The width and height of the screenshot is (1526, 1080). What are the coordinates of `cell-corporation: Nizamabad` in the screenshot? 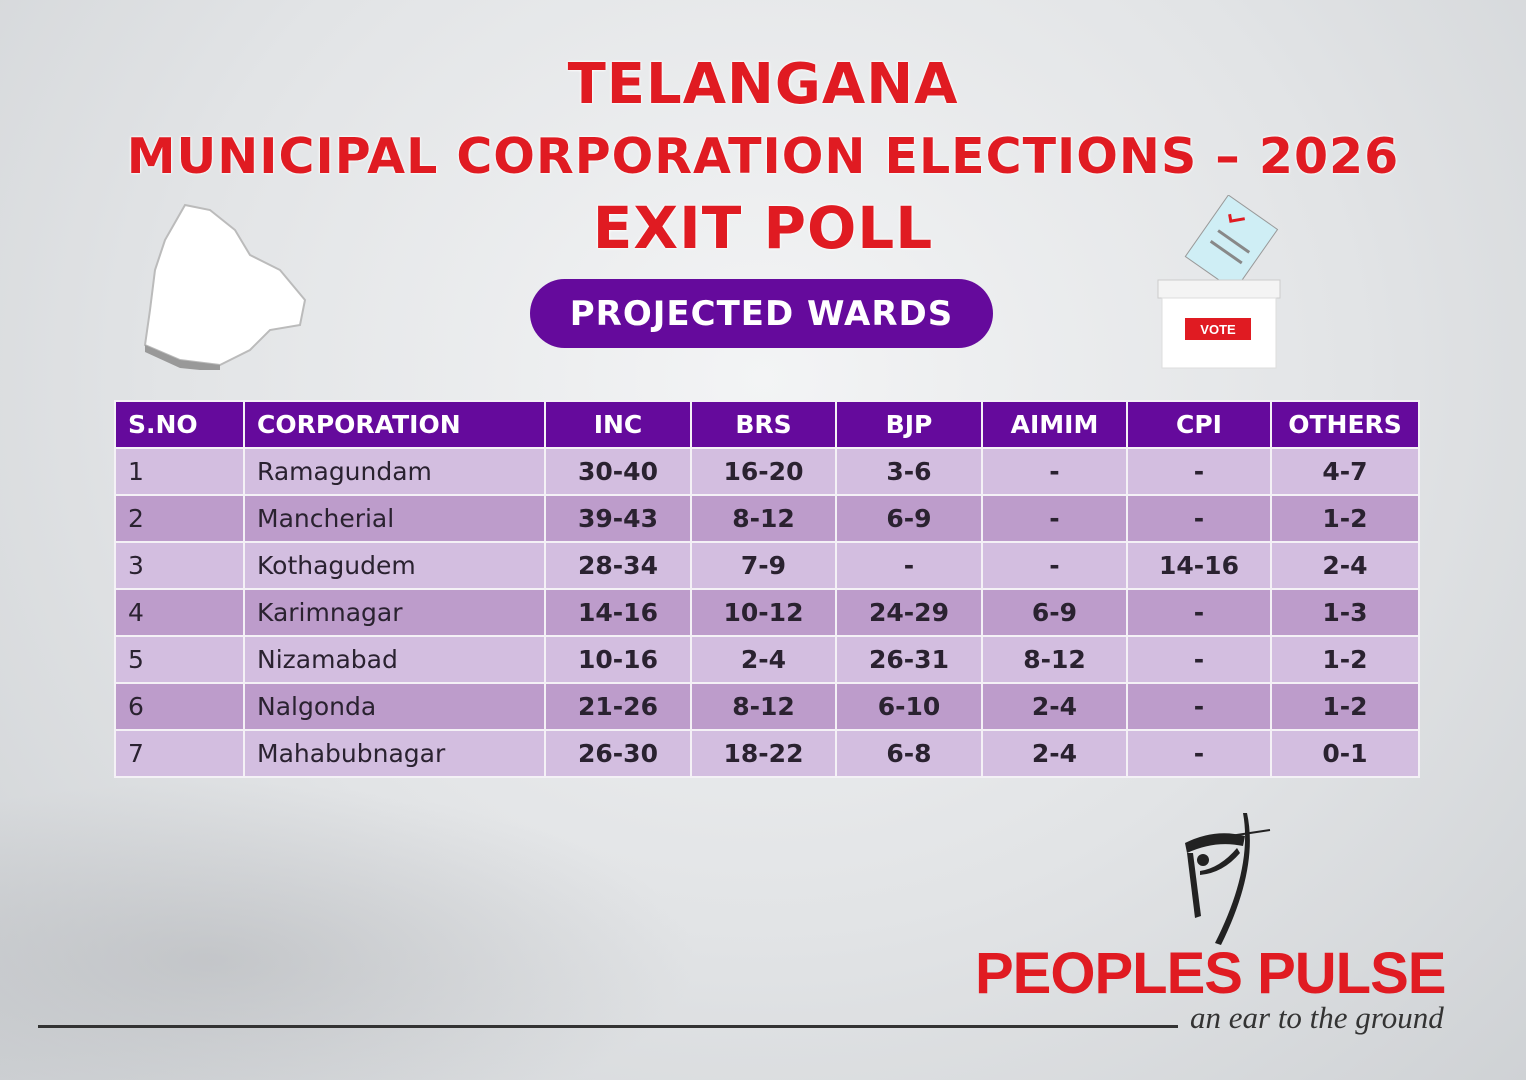 It's located at (394, 659).